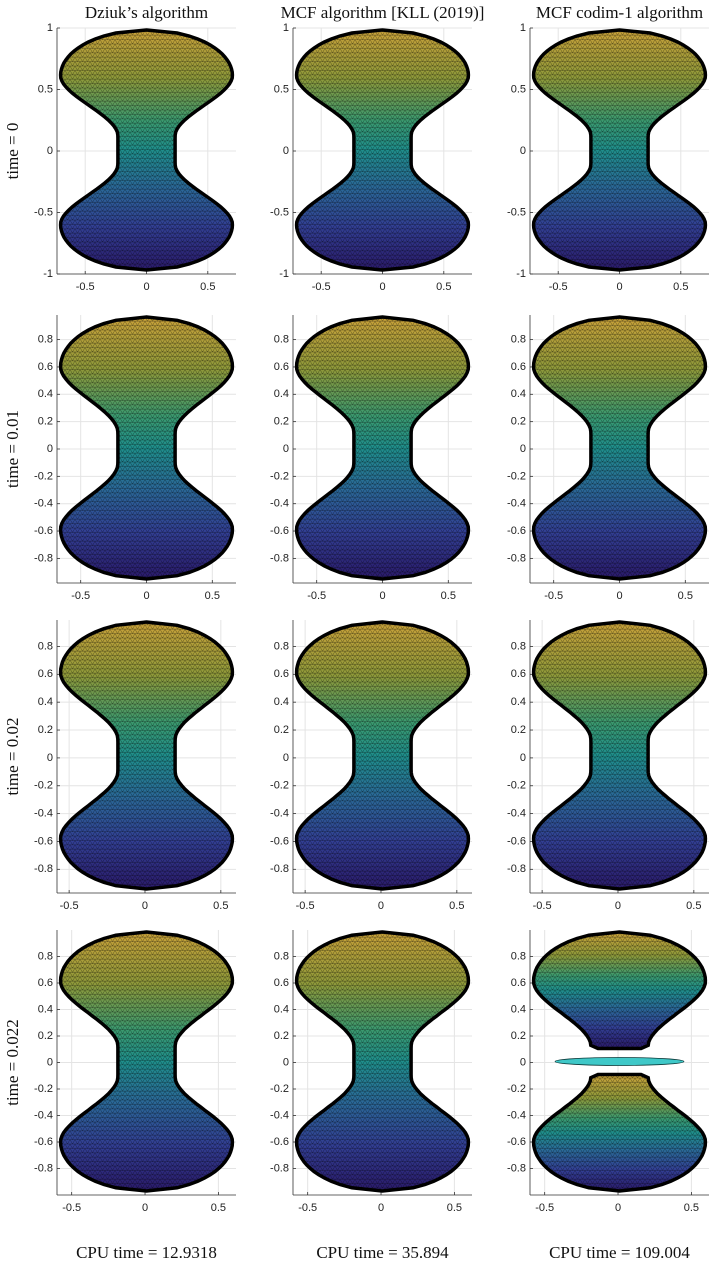  What do you see at coordinates (382, 1252) in the screenshot?
I see `cpu-time: CPU time = 35.894` at bounding box center [382, 1252].